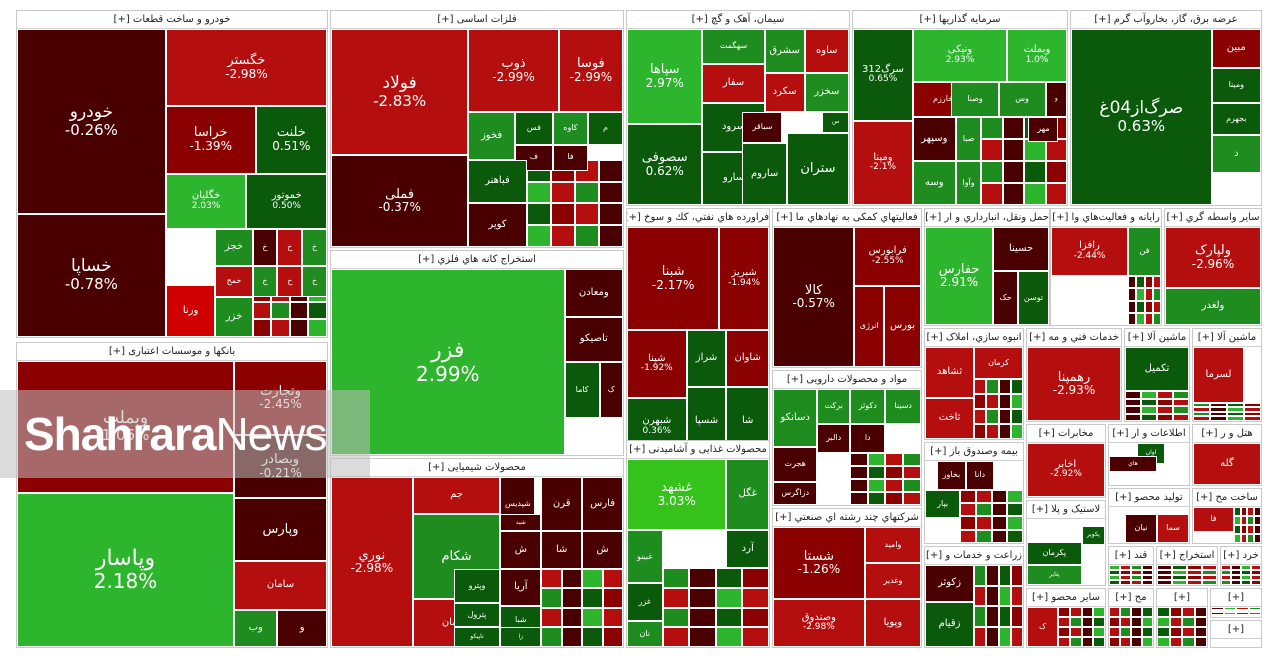 The height and width of the screenshot is (661, 1280). What do you see at coordinates (593, 339) in the screenshot?
I see `stock-tile: تاصیکو` at bounding box center [593, 339].